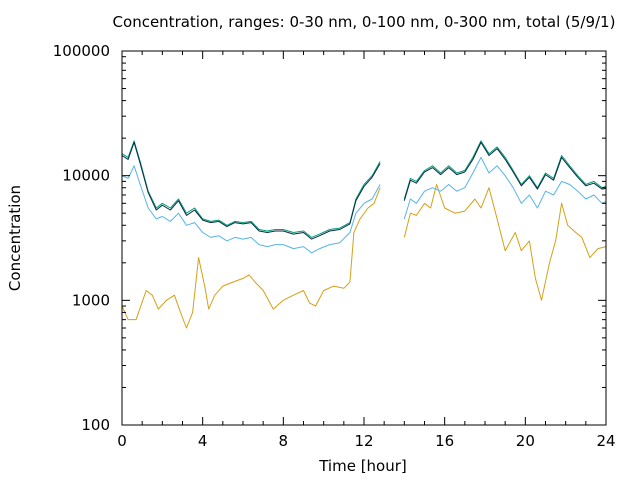 This screenshot has height=480, width=640. What do you see at coordinates (362, 466) in the screenshot?
I see `x-axis-label: Time [hour]` at bounding box center [362, 466].